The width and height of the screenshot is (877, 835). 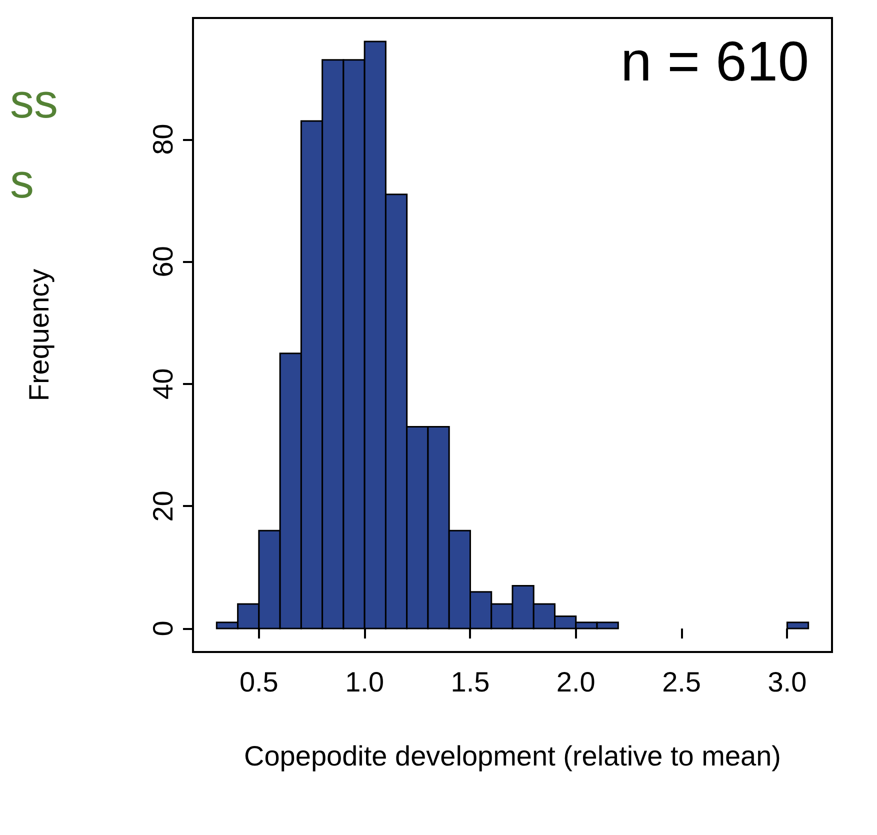 I want to click on x-tick-label: 2.5, so click(x=682, y=682).